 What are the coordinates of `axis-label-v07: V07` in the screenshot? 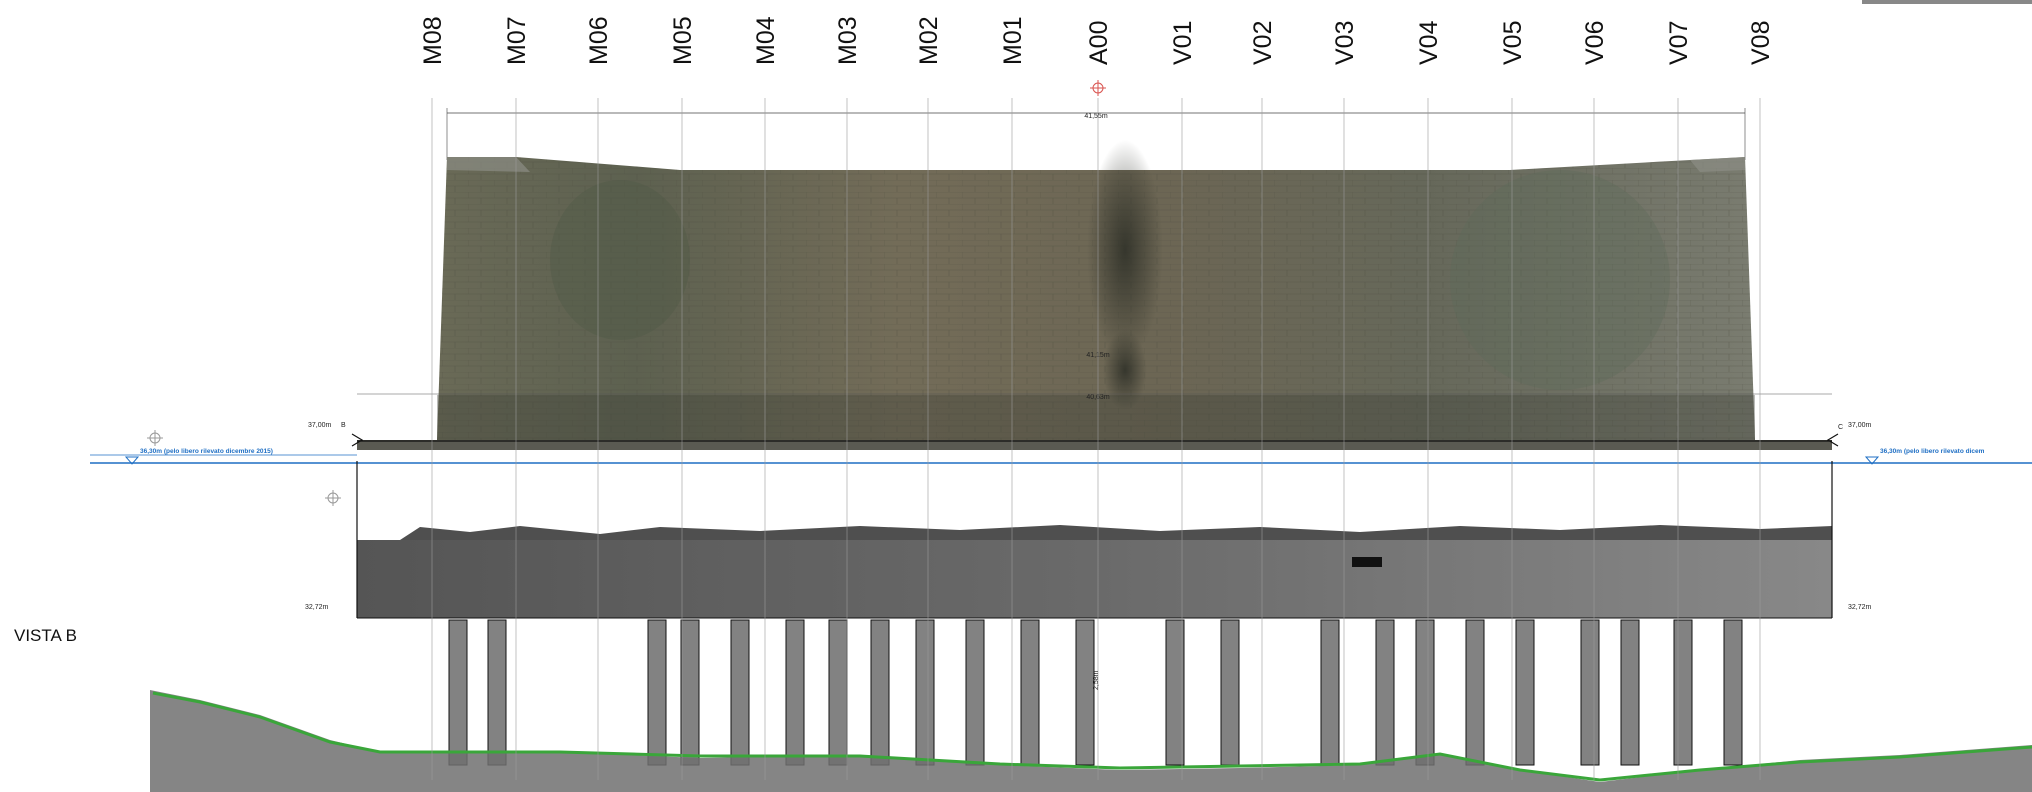 It's located at (1679, 43).